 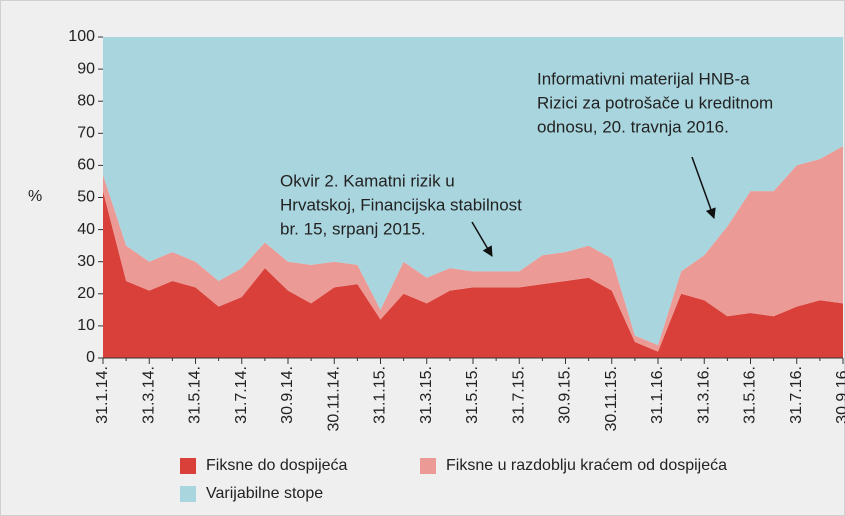 What do you see at coordinates (264, 493) in the screenshot?
I see `legend-label: Varijabilne stope` at bounding box center [264, 493].